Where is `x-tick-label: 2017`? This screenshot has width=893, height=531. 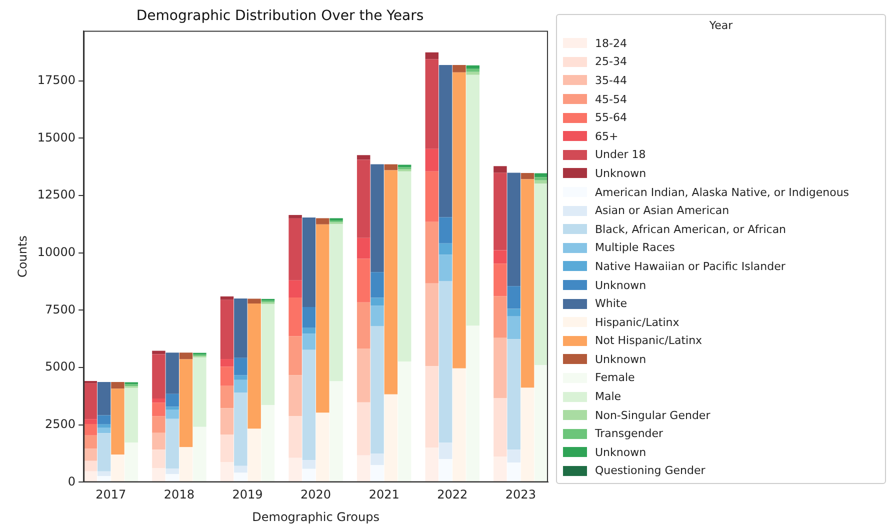 x-tick-label: 2017 is located at coordinates (111, 495).